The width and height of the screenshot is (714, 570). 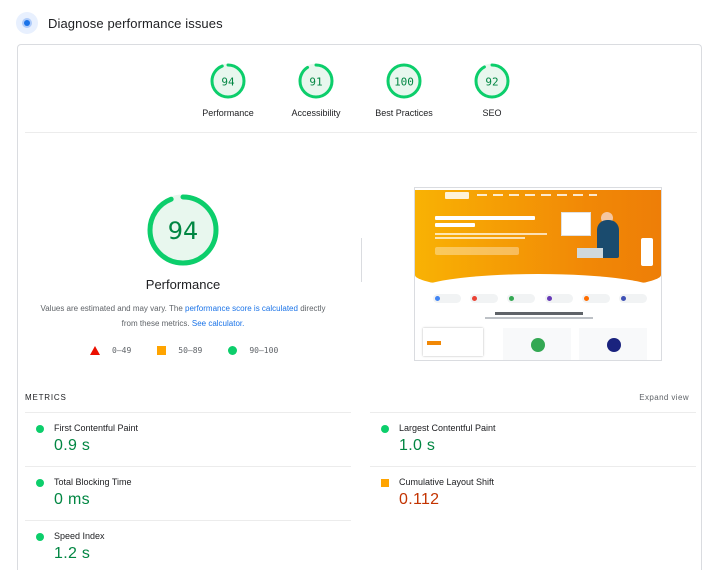 I want to click on metric-value: 0.112, so click(x=419, y=499).